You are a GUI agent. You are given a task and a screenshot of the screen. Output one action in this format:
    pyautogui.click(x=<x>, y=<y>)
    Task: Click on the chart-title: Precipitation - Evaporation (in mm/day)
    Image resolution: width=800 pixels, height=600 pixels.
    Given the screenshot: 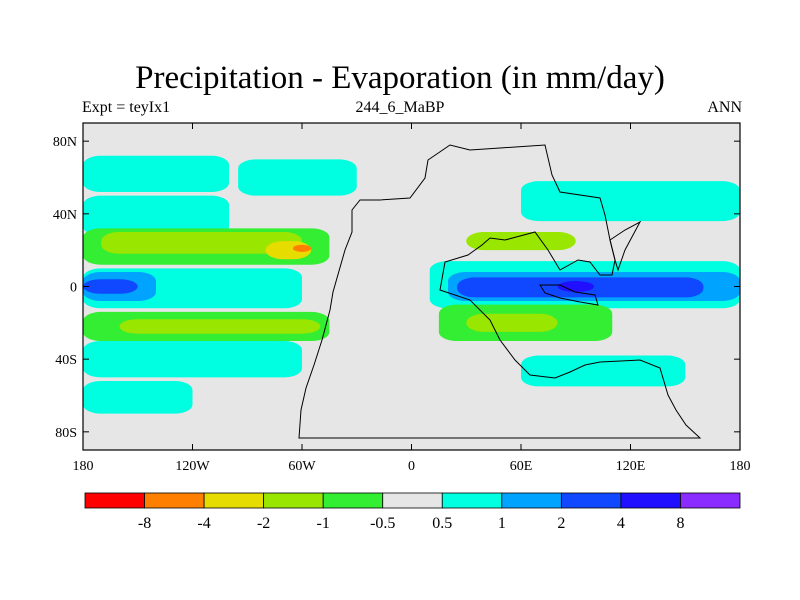 What is the action you would take?
    pyautogui.click(x=400, y=78)
    